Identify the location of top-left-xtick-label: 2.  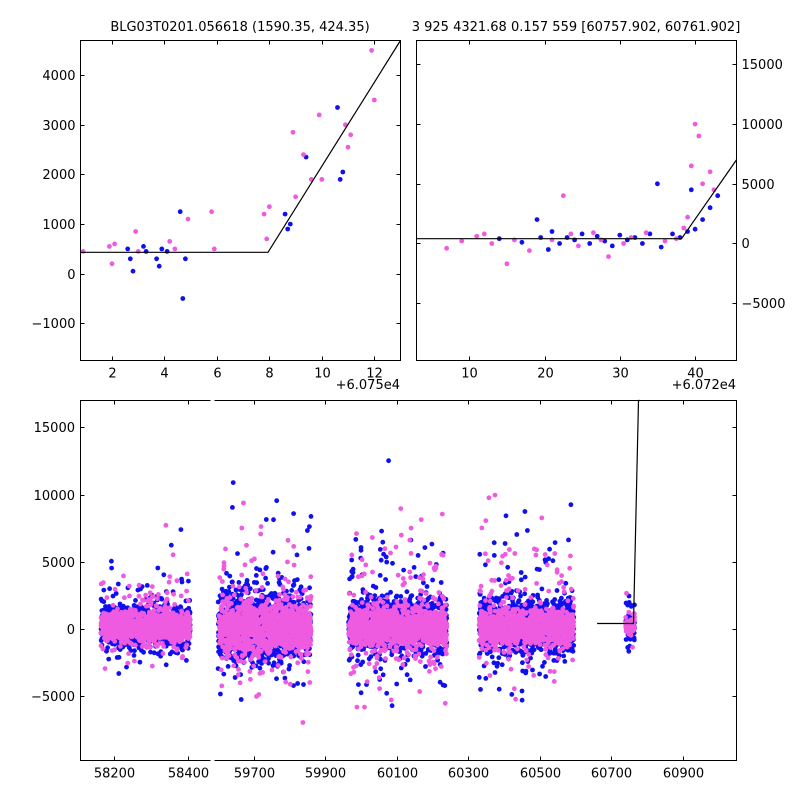
(112, 374).